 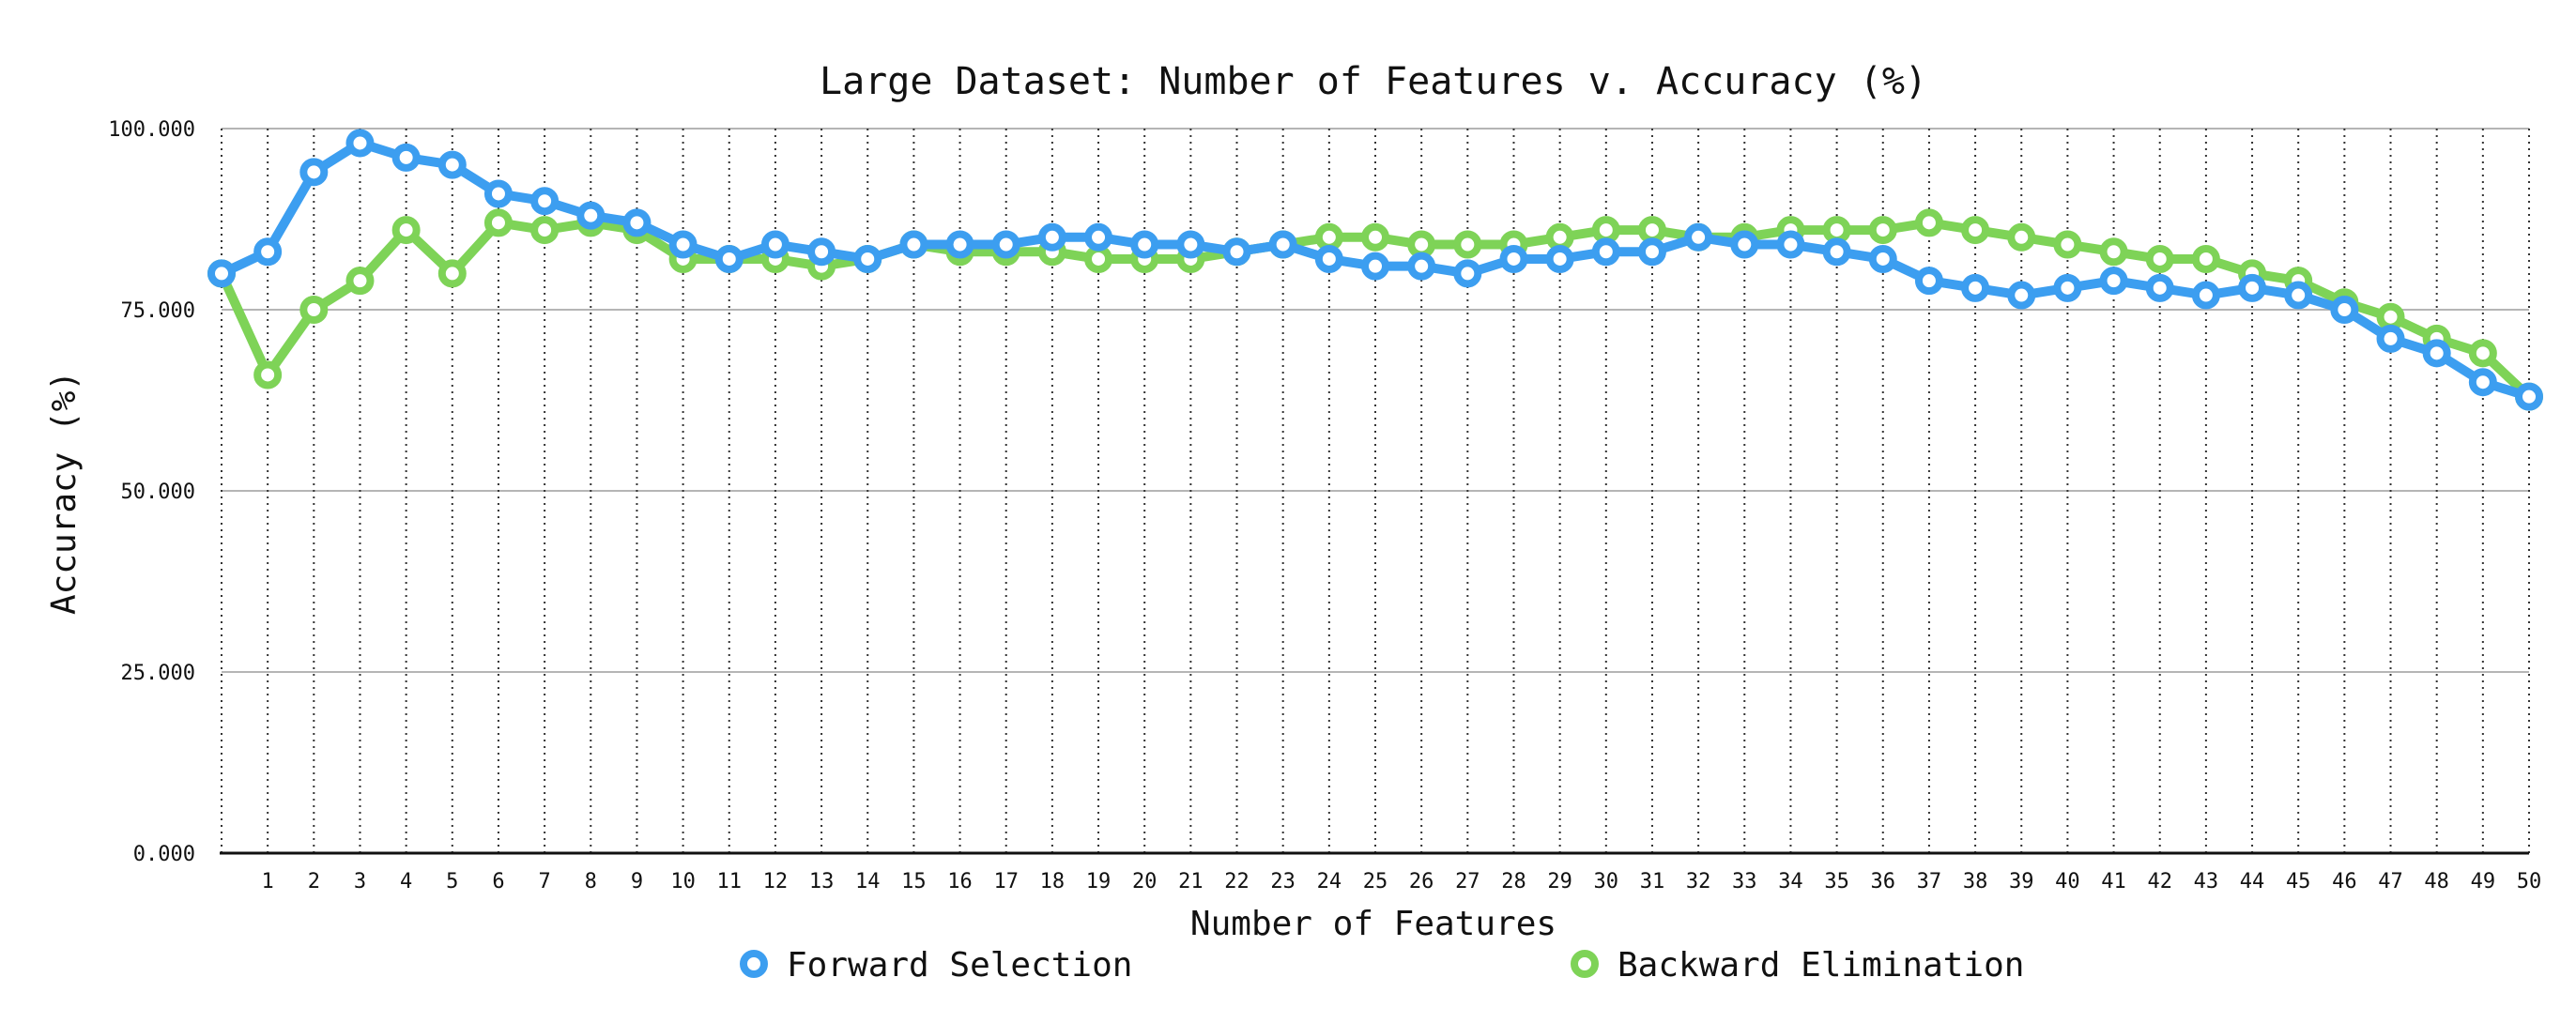 What do you see at coordinates (1191, 881) in the screenshot?
I see `x-tick-label: 21` at bounding box center [1191, 881].